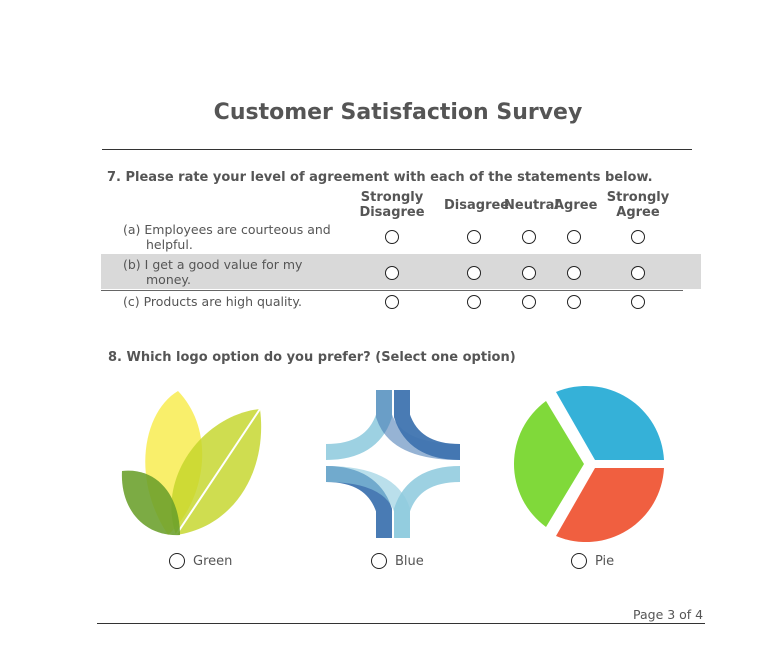 This screenshot has height=656, width=784. What do you see at coordinates (529, 237) in the screenshot?
I see `radio-a-neutral` at bounding box center [529, 237].